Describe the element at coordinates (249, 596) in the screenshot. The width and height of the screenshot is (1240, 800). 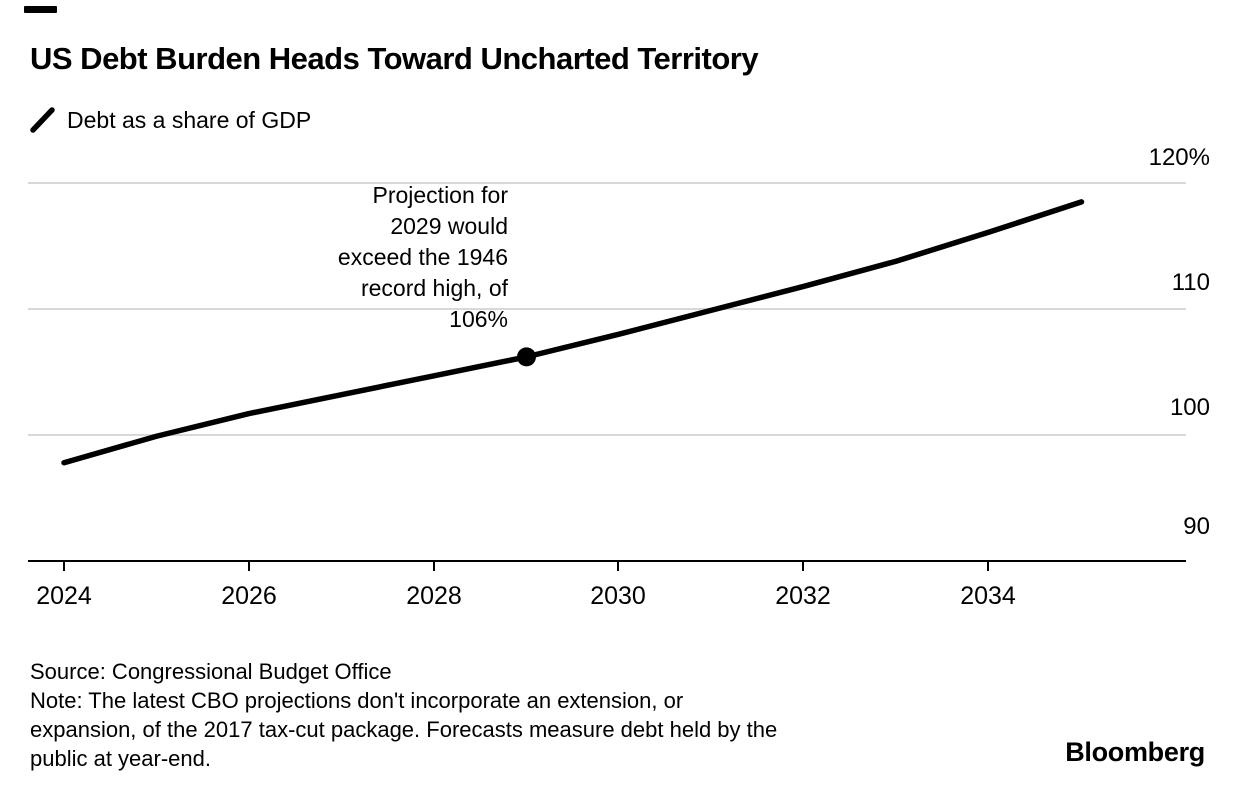
I see `x-axis-label-2026: 2026` at that location.